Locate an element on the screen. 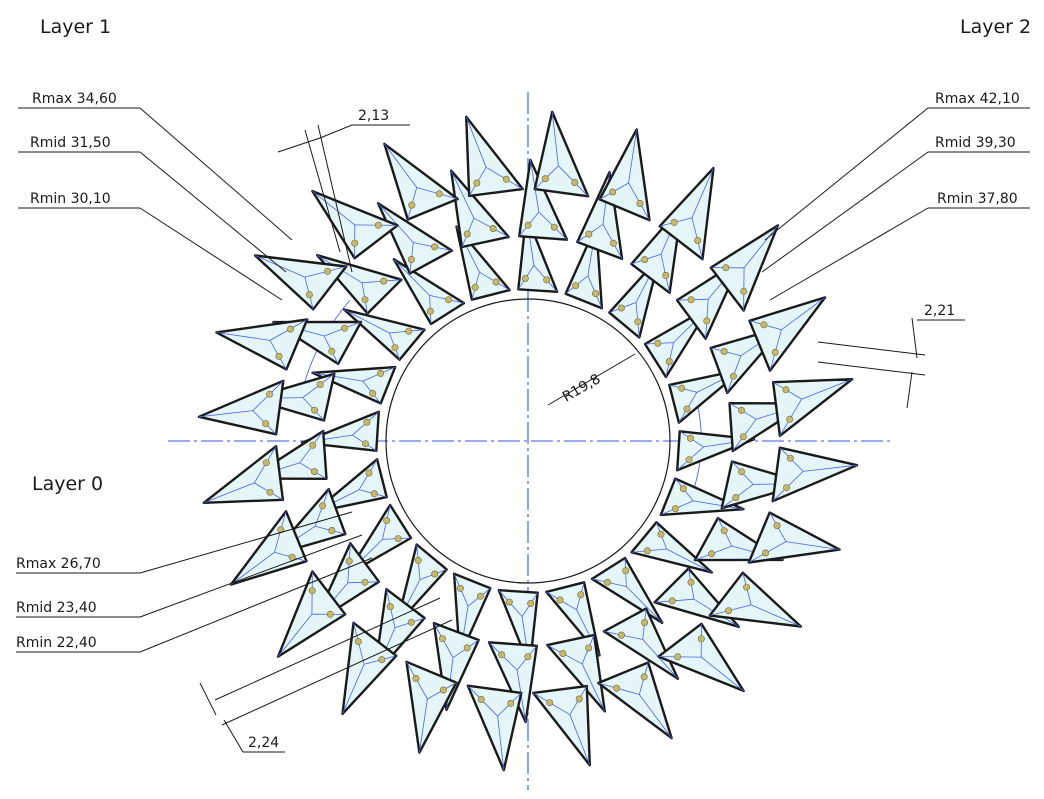 Image resolution: width=1044 pixels, height=799 pixels. layer-0-rmid-label: Rmid 23,40 is located at coordinates (56, 608).